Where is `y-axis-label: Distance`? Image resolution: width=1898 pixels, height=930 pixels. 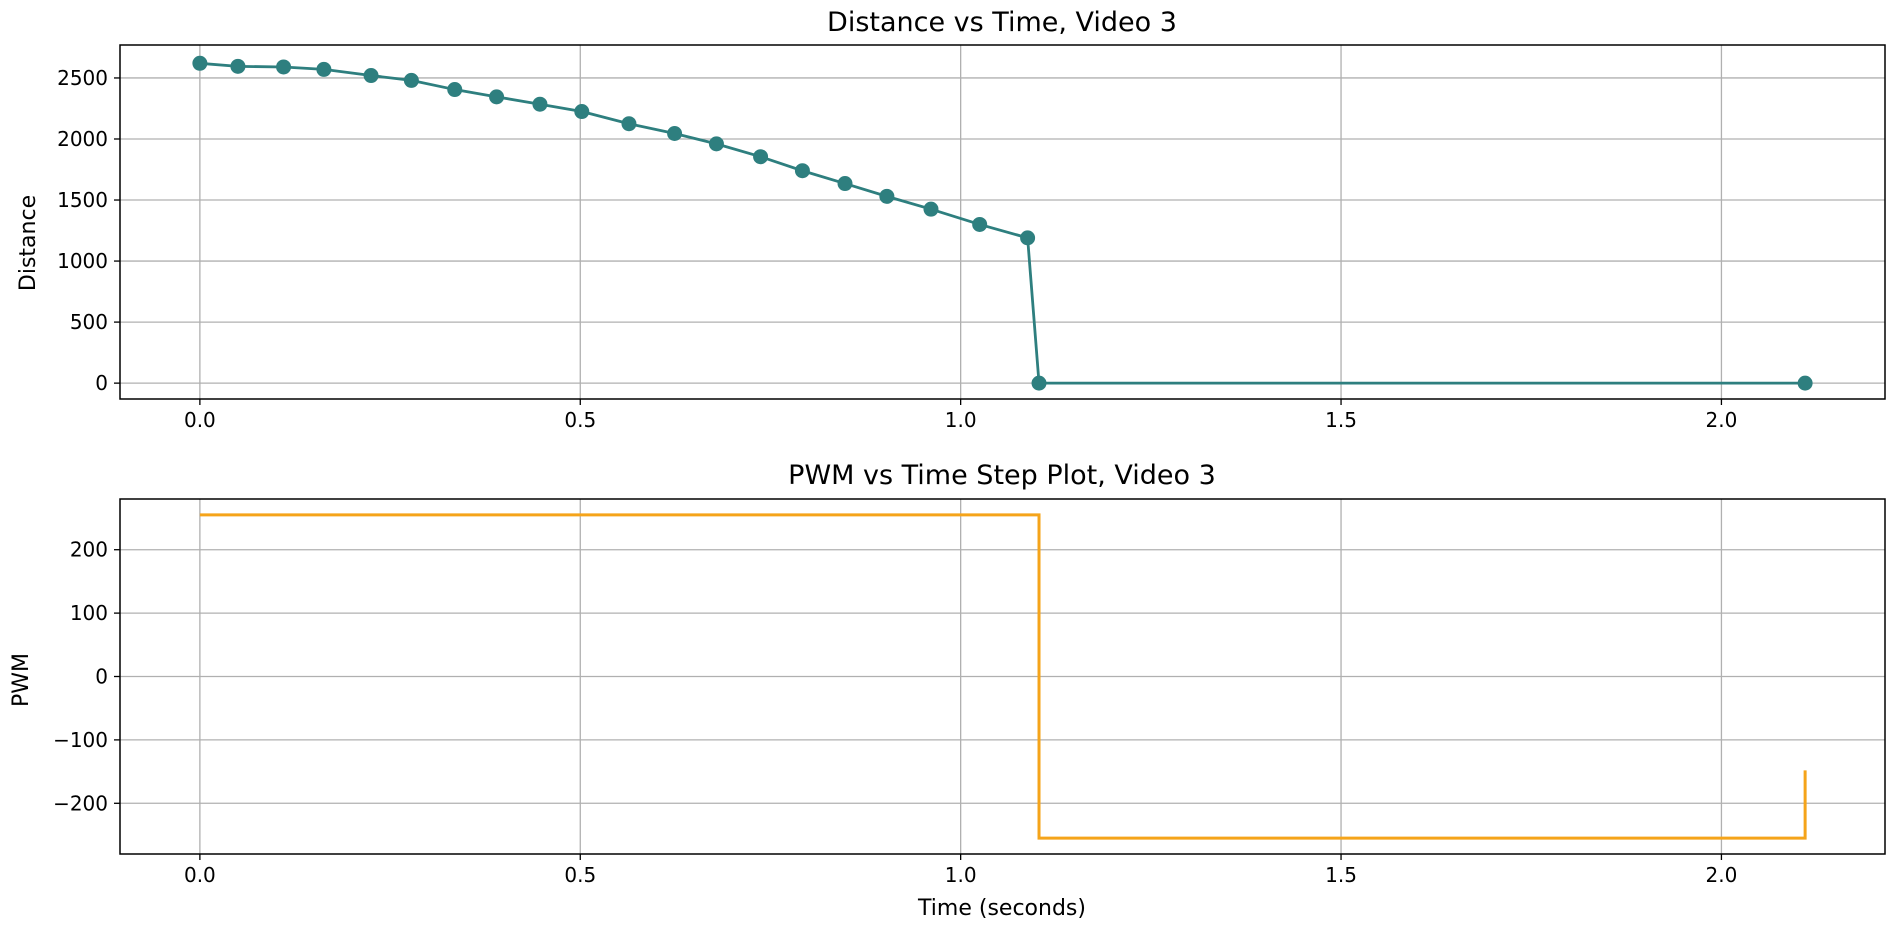
y-axis-label: Distance is located at coordinates (28, 243).